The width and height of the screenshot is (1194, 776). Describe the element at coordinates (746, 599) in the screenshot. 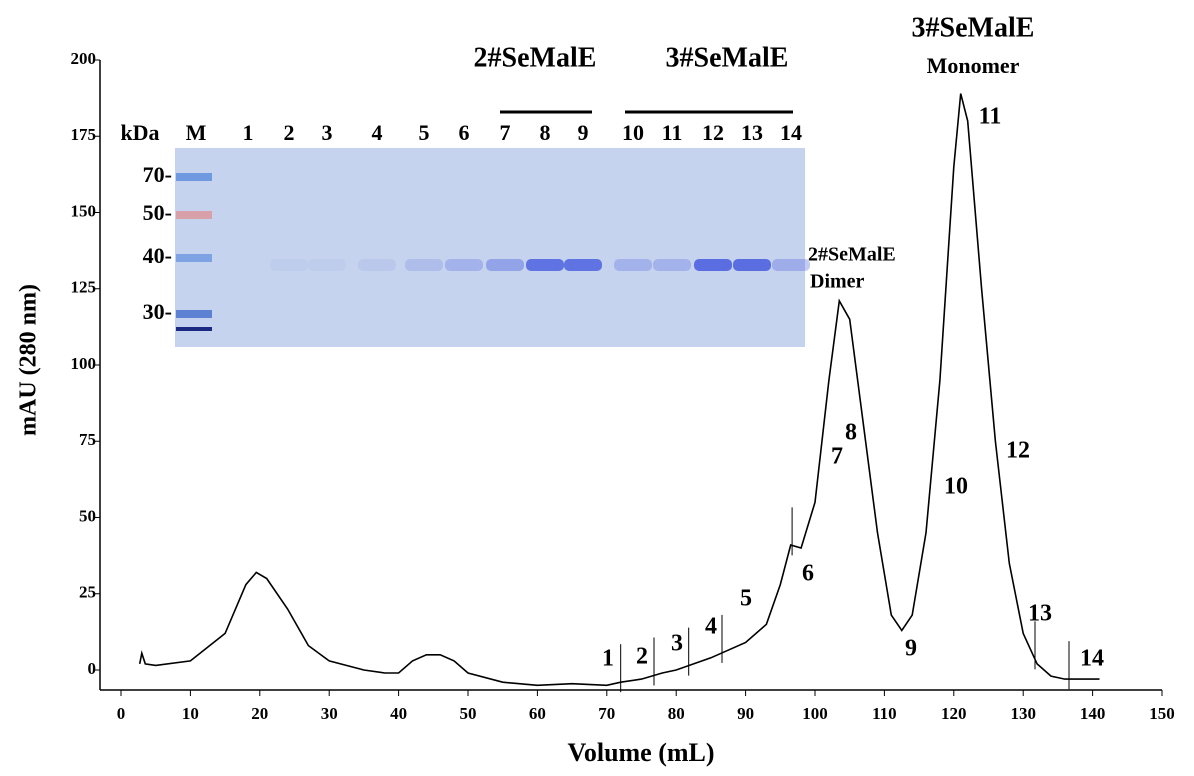

I see `fraction-label: 5` at that location.